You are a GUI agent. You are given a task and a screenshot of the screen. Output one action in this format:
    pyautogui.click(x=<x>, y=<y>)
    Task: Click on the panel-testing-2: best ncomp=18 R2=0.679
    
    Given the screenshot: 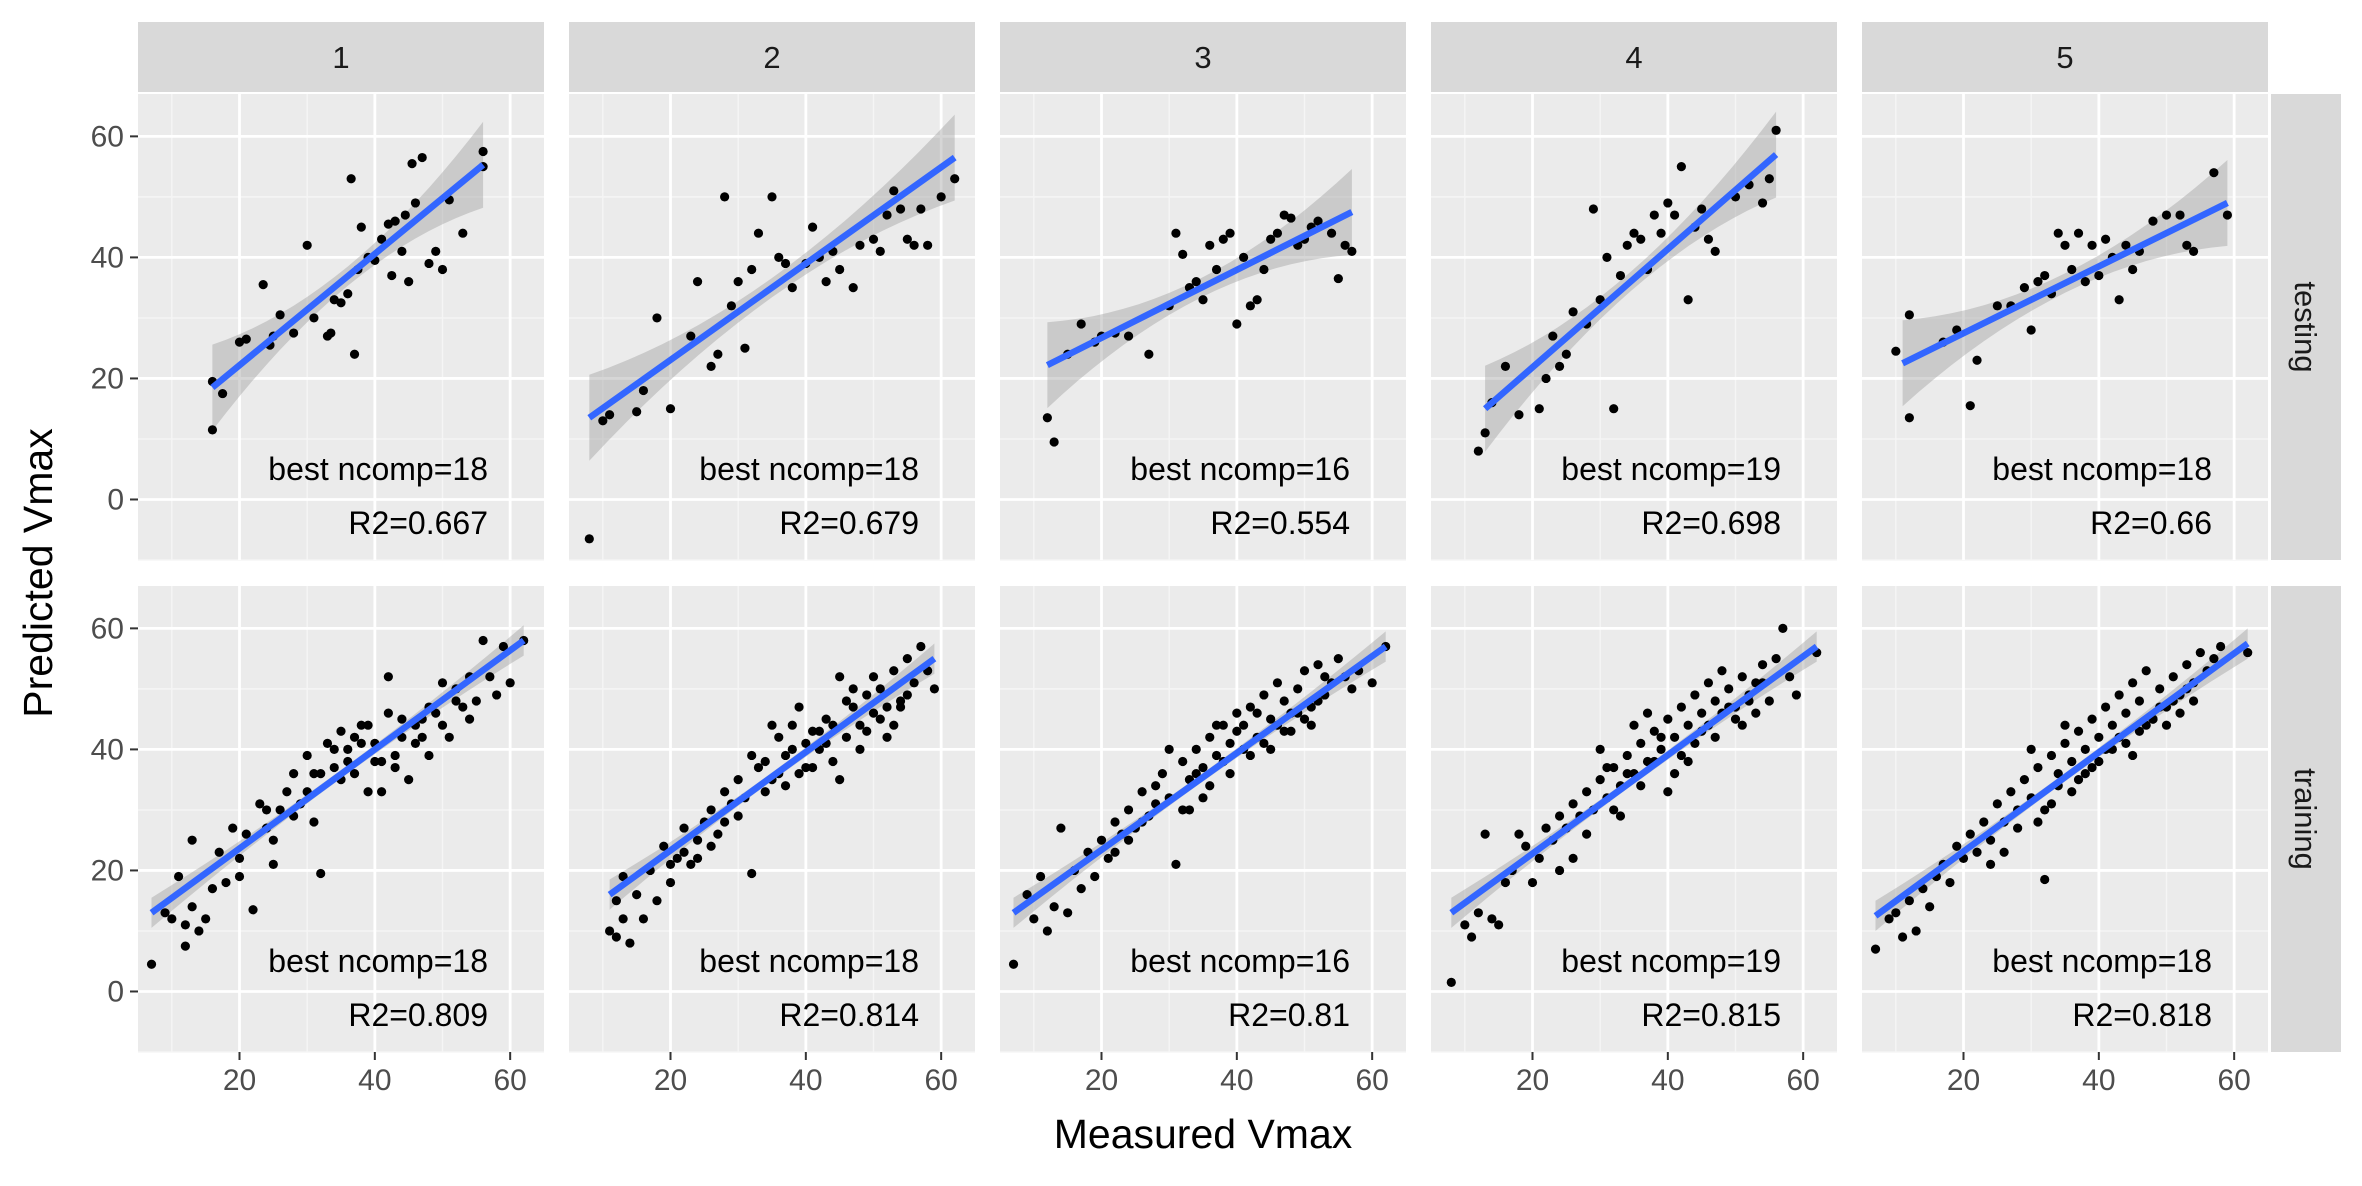 What is the action you would take?
    pyautogui.click(x=772, y=327)
    